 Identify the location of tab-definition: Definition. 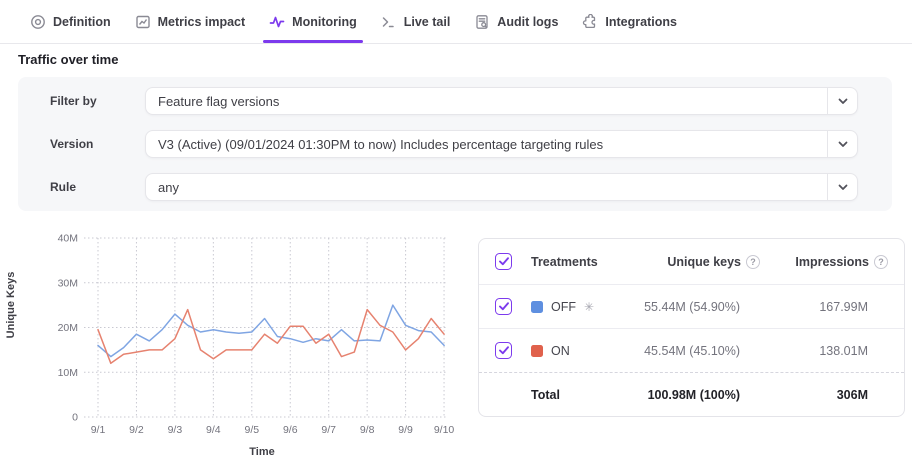
(70, 21).